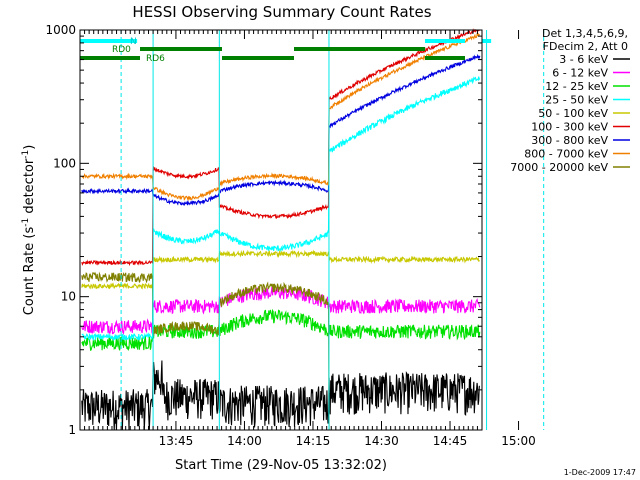 Image resolution: width=640 pixels, height=480 pixels. What do you see at coordinates (29, 271) in the screenshot?
I see `y-axis-label-part: Count Rate (s` at bounding box center [29, 271].